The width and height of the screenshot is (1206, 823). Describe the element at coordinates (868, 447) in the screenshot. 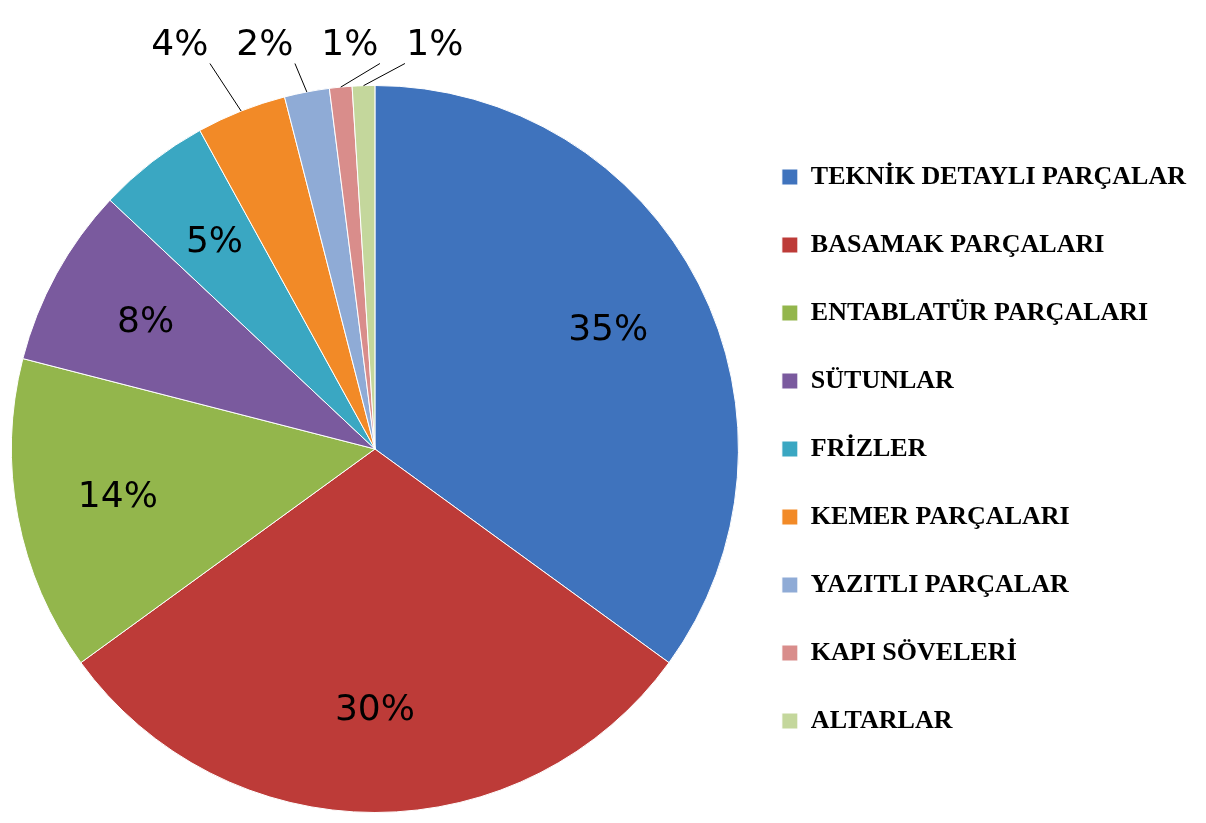

I see `legend-label: FRİZLER` at that location.